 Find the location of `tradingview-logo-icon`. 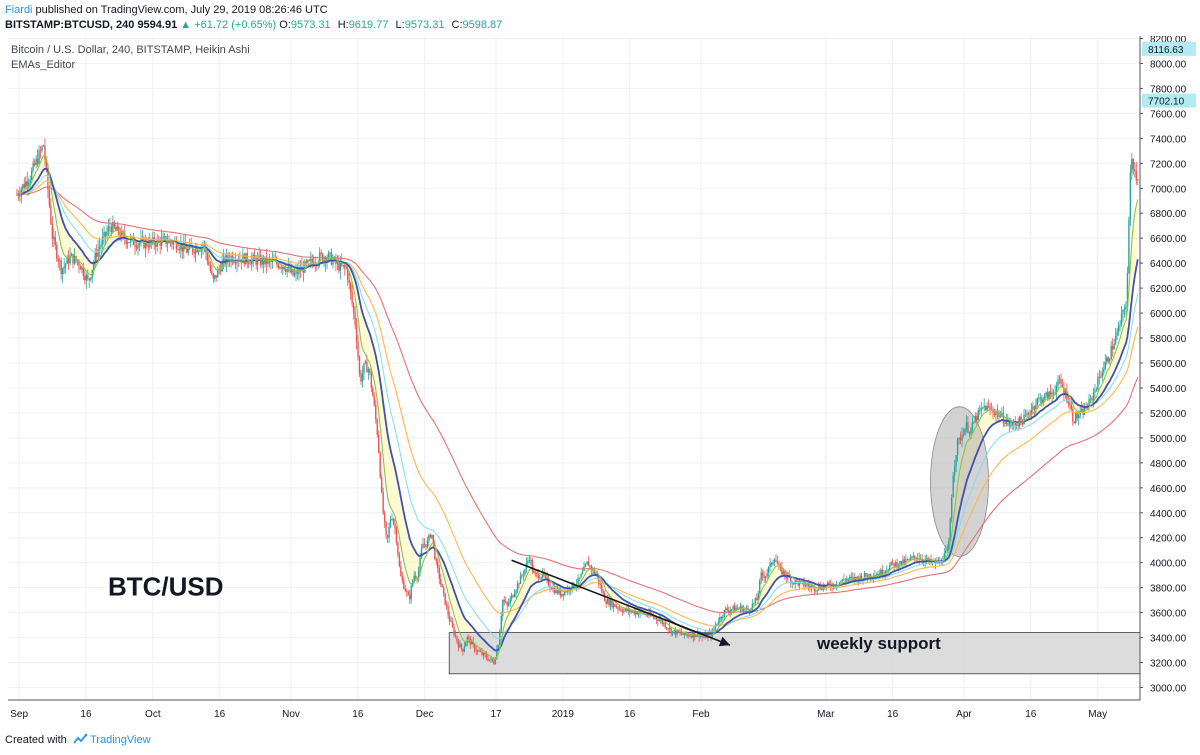

tradingview-logo-icon is located at coordinates (80, 738).